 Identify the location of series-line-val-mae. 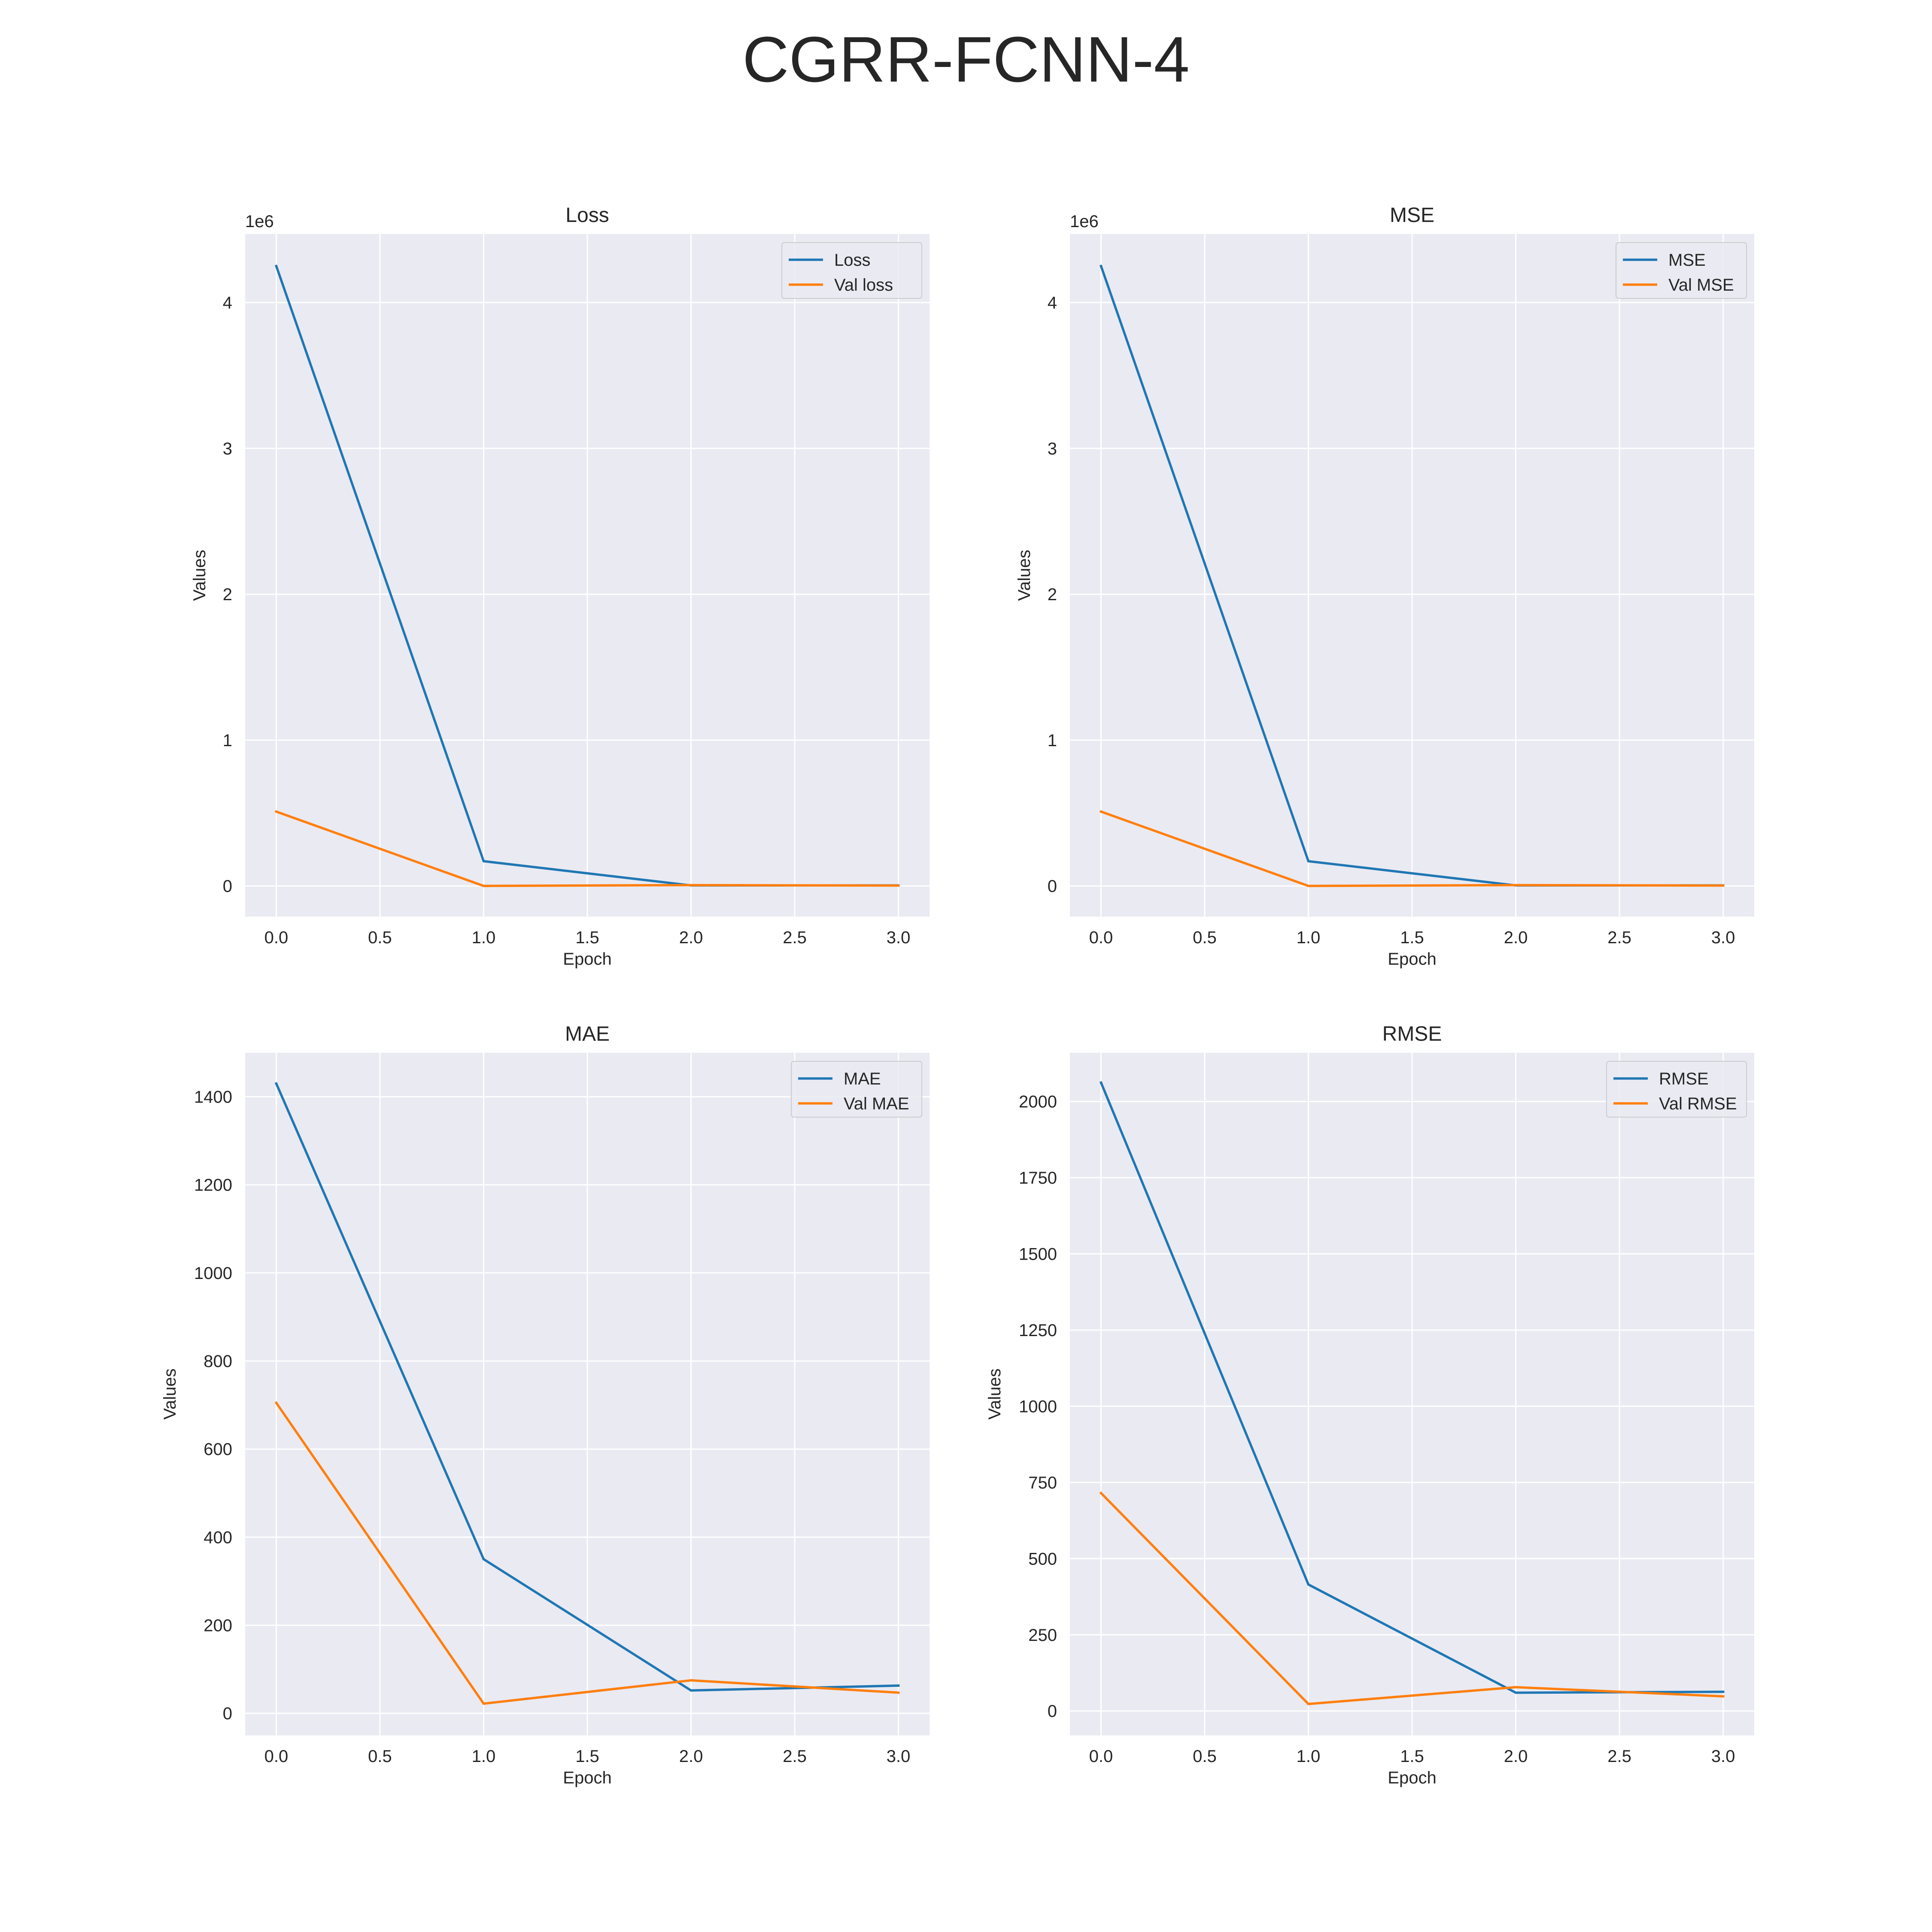
(587, 1553).